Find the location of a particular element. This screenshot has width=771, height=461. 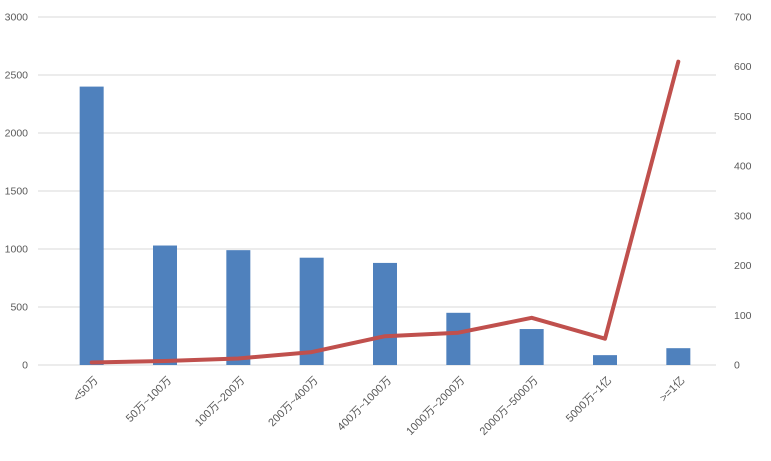

left-axis-tick-labels: 0 500 1000 1500 2000 2500 3000 is located at coordinates (17, 192).